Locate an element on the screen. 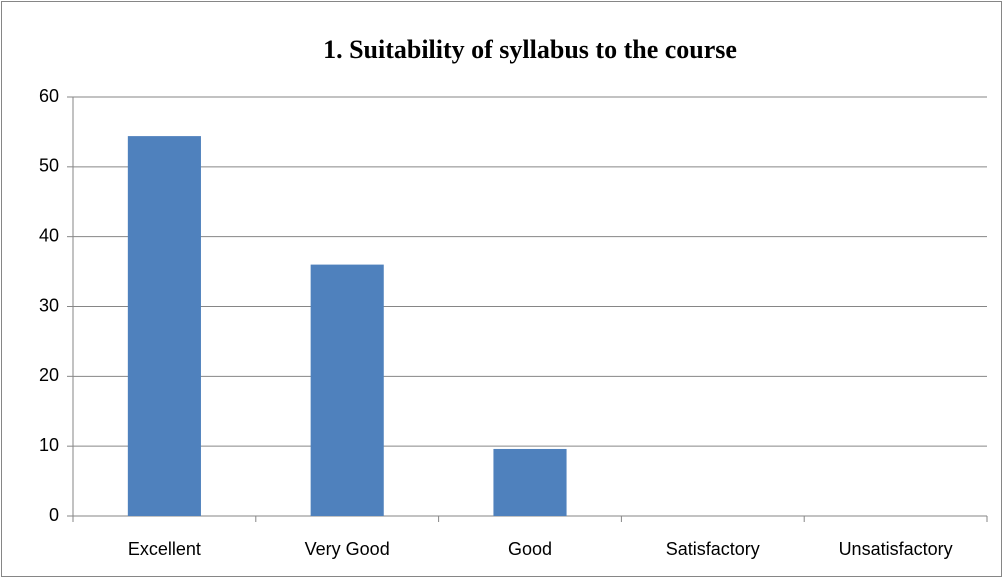 The image size is (1004, 579). y-tick-label: 40 is located at coordinates (49, 235).